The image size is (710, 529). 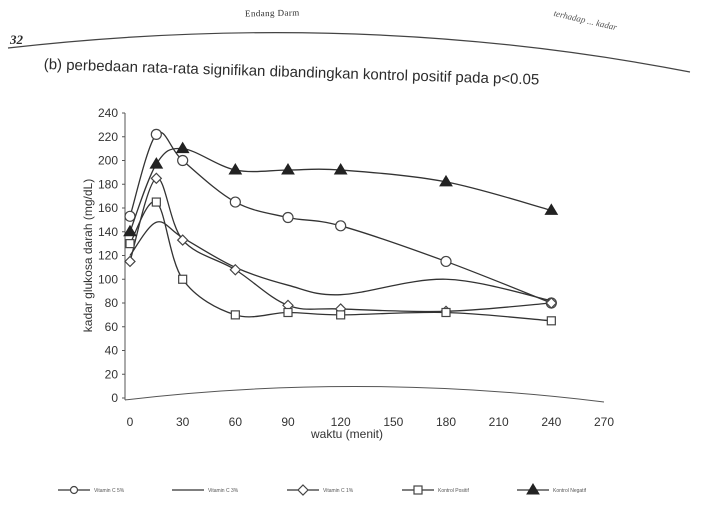 I want to click on y-tick-label: 180, so click(x=108, y=184).